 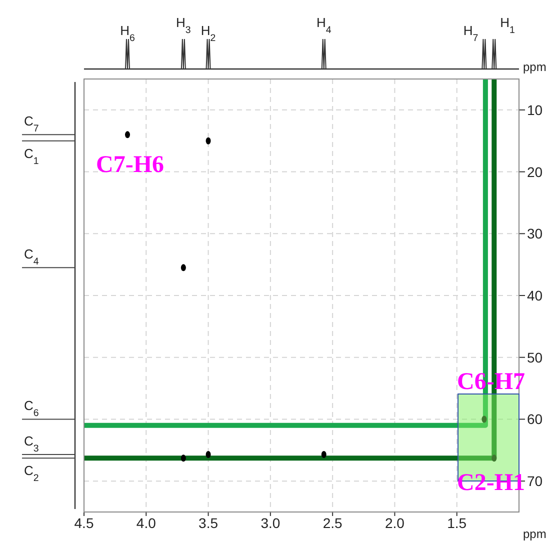 I want to click on x-tick-label: 2.5, so click(x=332, y=522).